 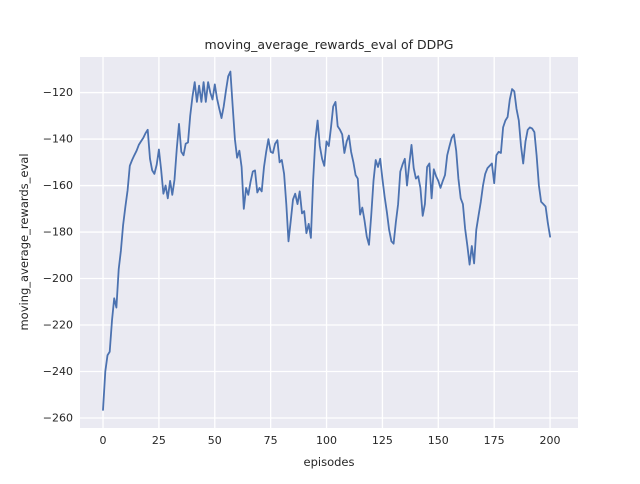 I want to click on x-tick-label: 125, so click(x=382, y=440).